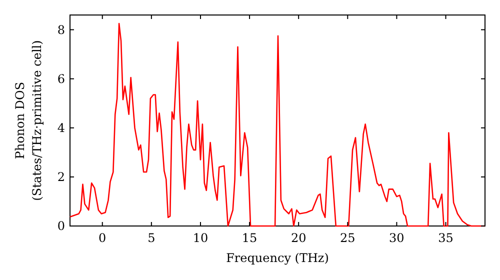 The width and height of the screenshot is (500, 280). Describe the element at coordinates (396, 238) in the screenshot. I see `x-tick-label: 30` at that location.